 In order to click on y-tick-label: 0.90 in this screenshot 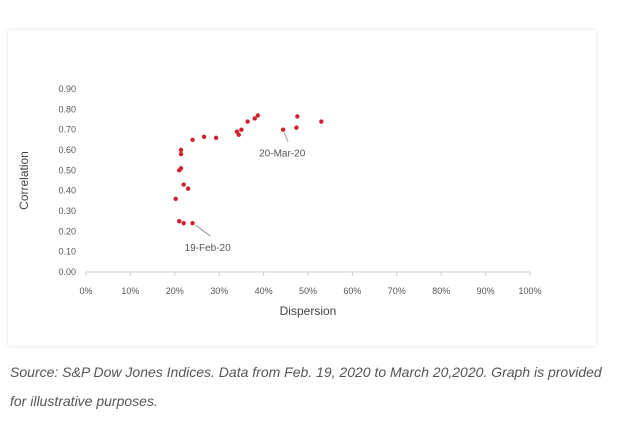, I will do `click(67, 89)`.